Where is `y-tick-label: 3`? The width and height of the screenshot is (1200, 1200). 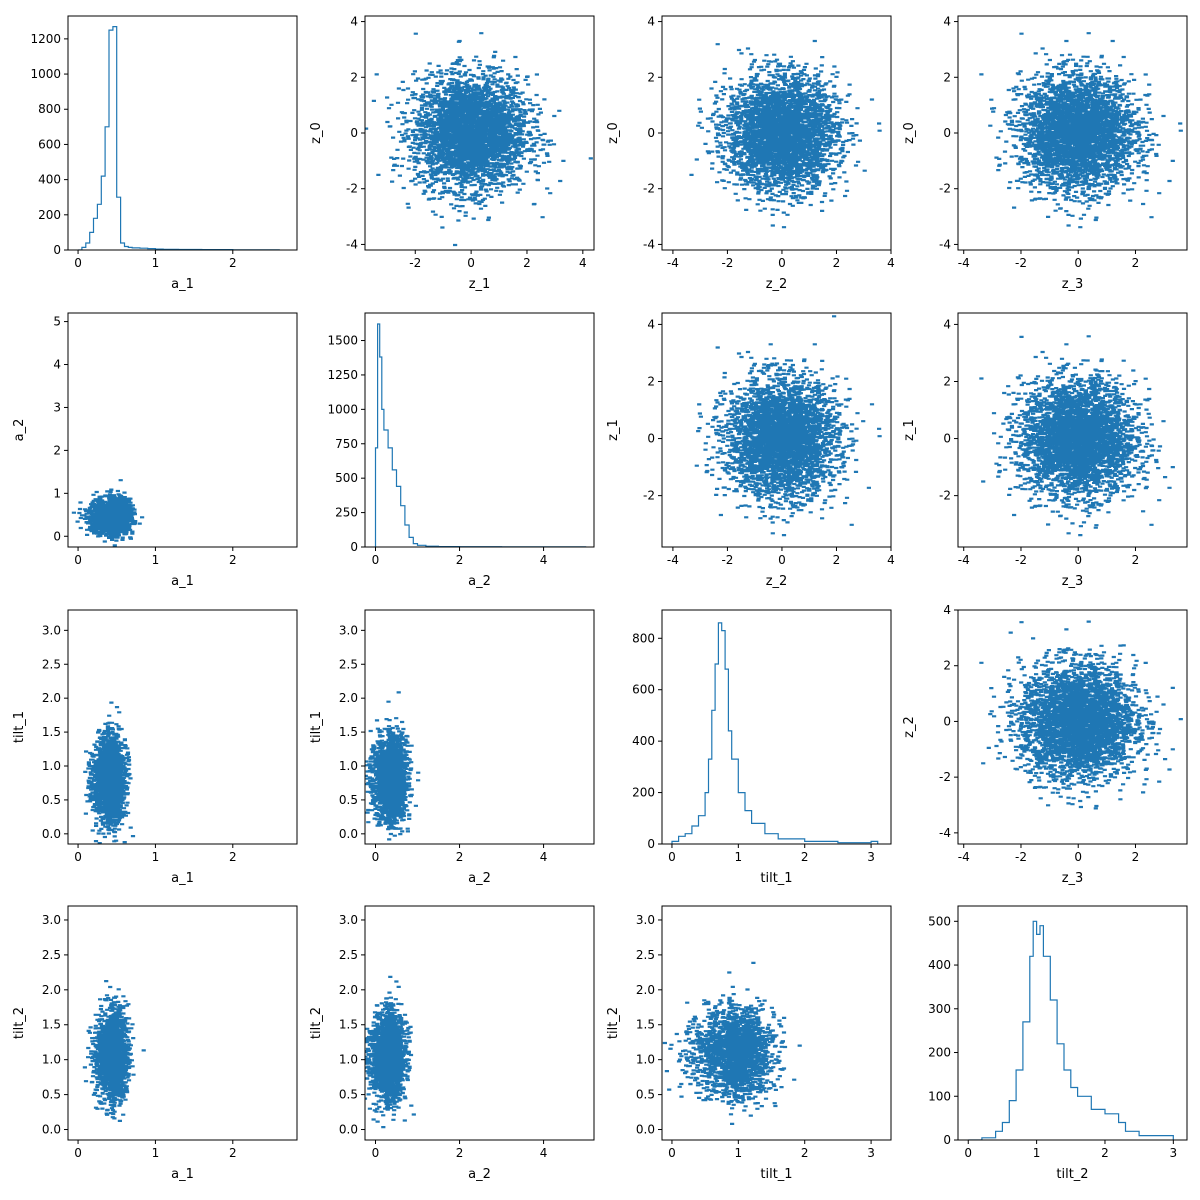
y-tick-label: 3 is located at coordinates (57, 407).